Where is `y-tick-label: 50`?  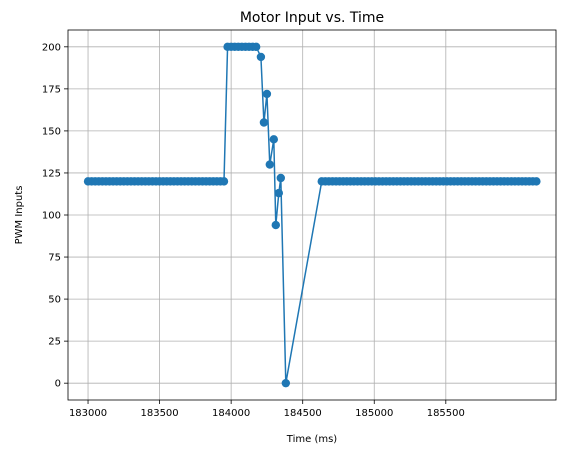
y-tick-label: 50 is located at coordinates (54, 300).